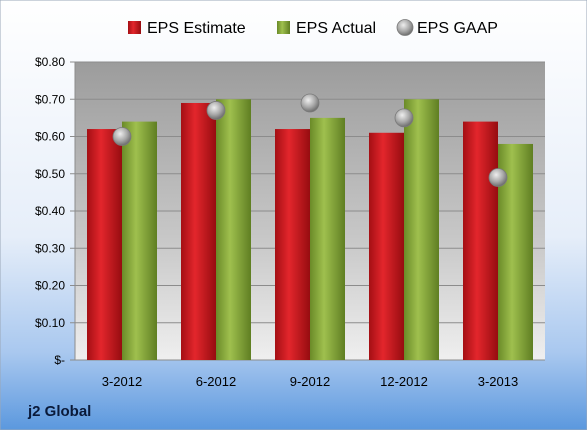  What do you see at coordinates (216, 381) in the screenshot?
I see `x-tick-label: 6-2012` at bounding box center [216, 381].